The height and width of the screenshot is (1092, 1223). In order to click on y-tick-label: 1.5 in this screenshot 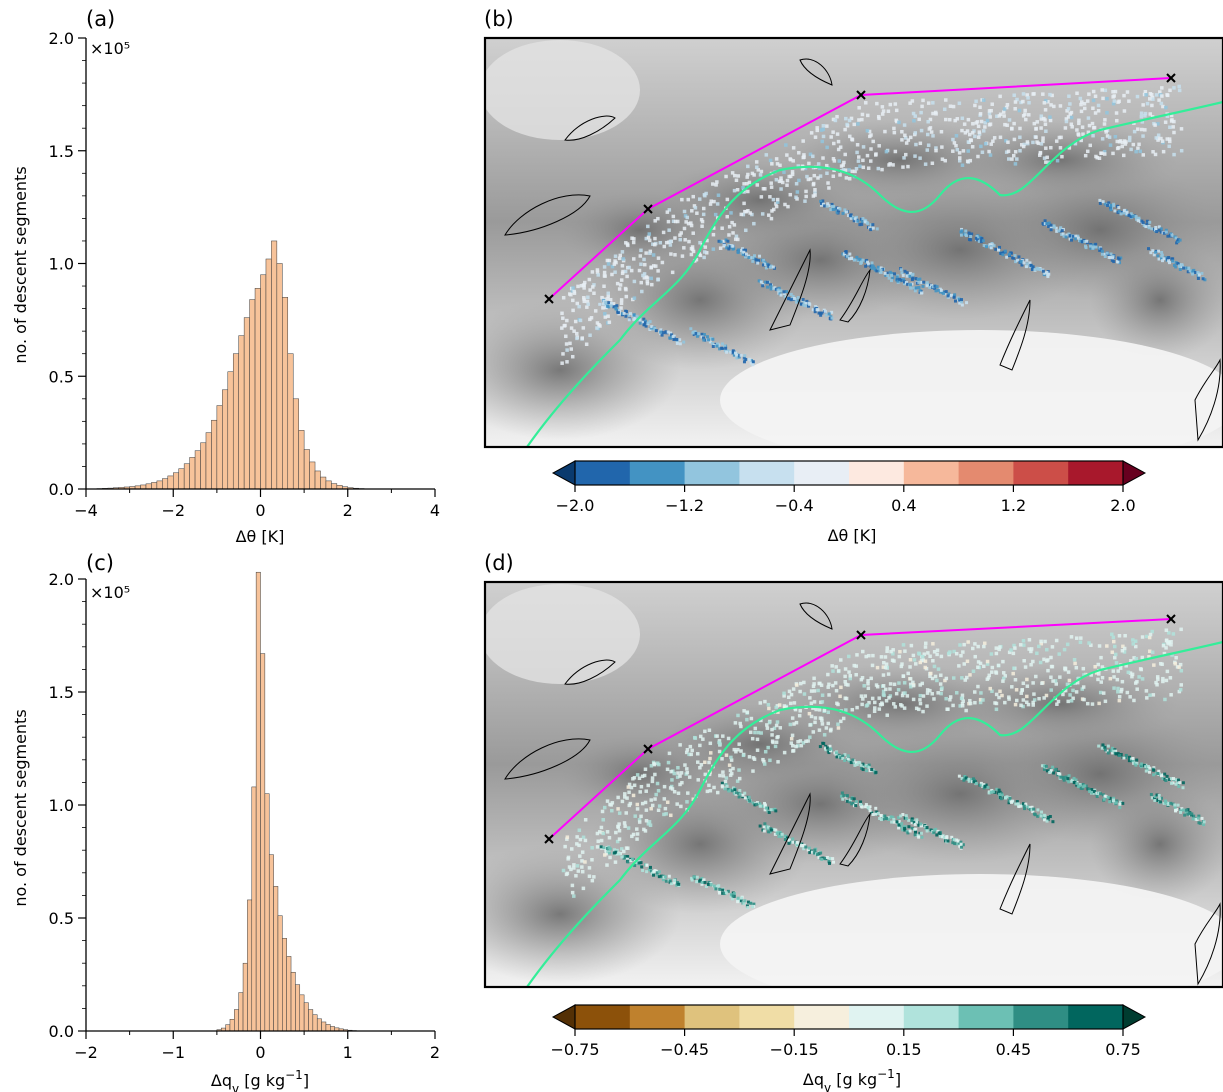, I will do `click(61, 692)`.